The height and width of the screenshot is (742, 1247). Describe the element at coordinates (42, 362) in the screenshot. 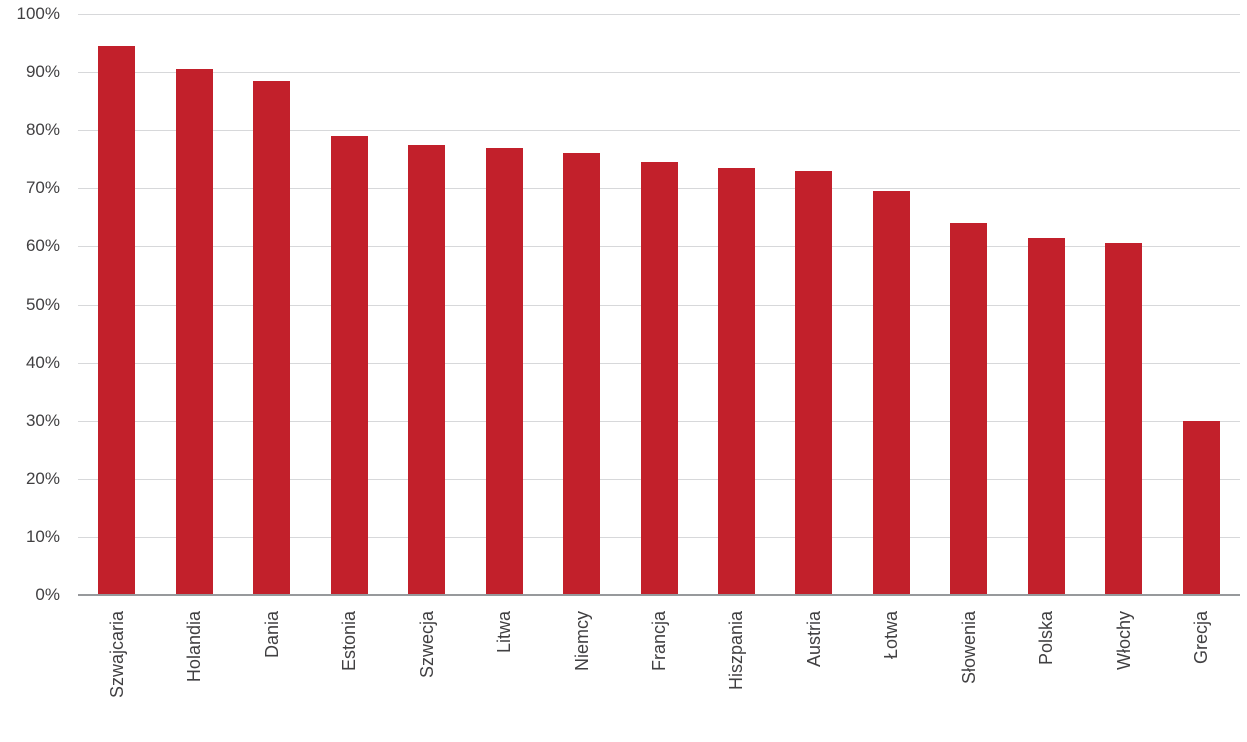

I see `y-tick-label: 40%` at that location.